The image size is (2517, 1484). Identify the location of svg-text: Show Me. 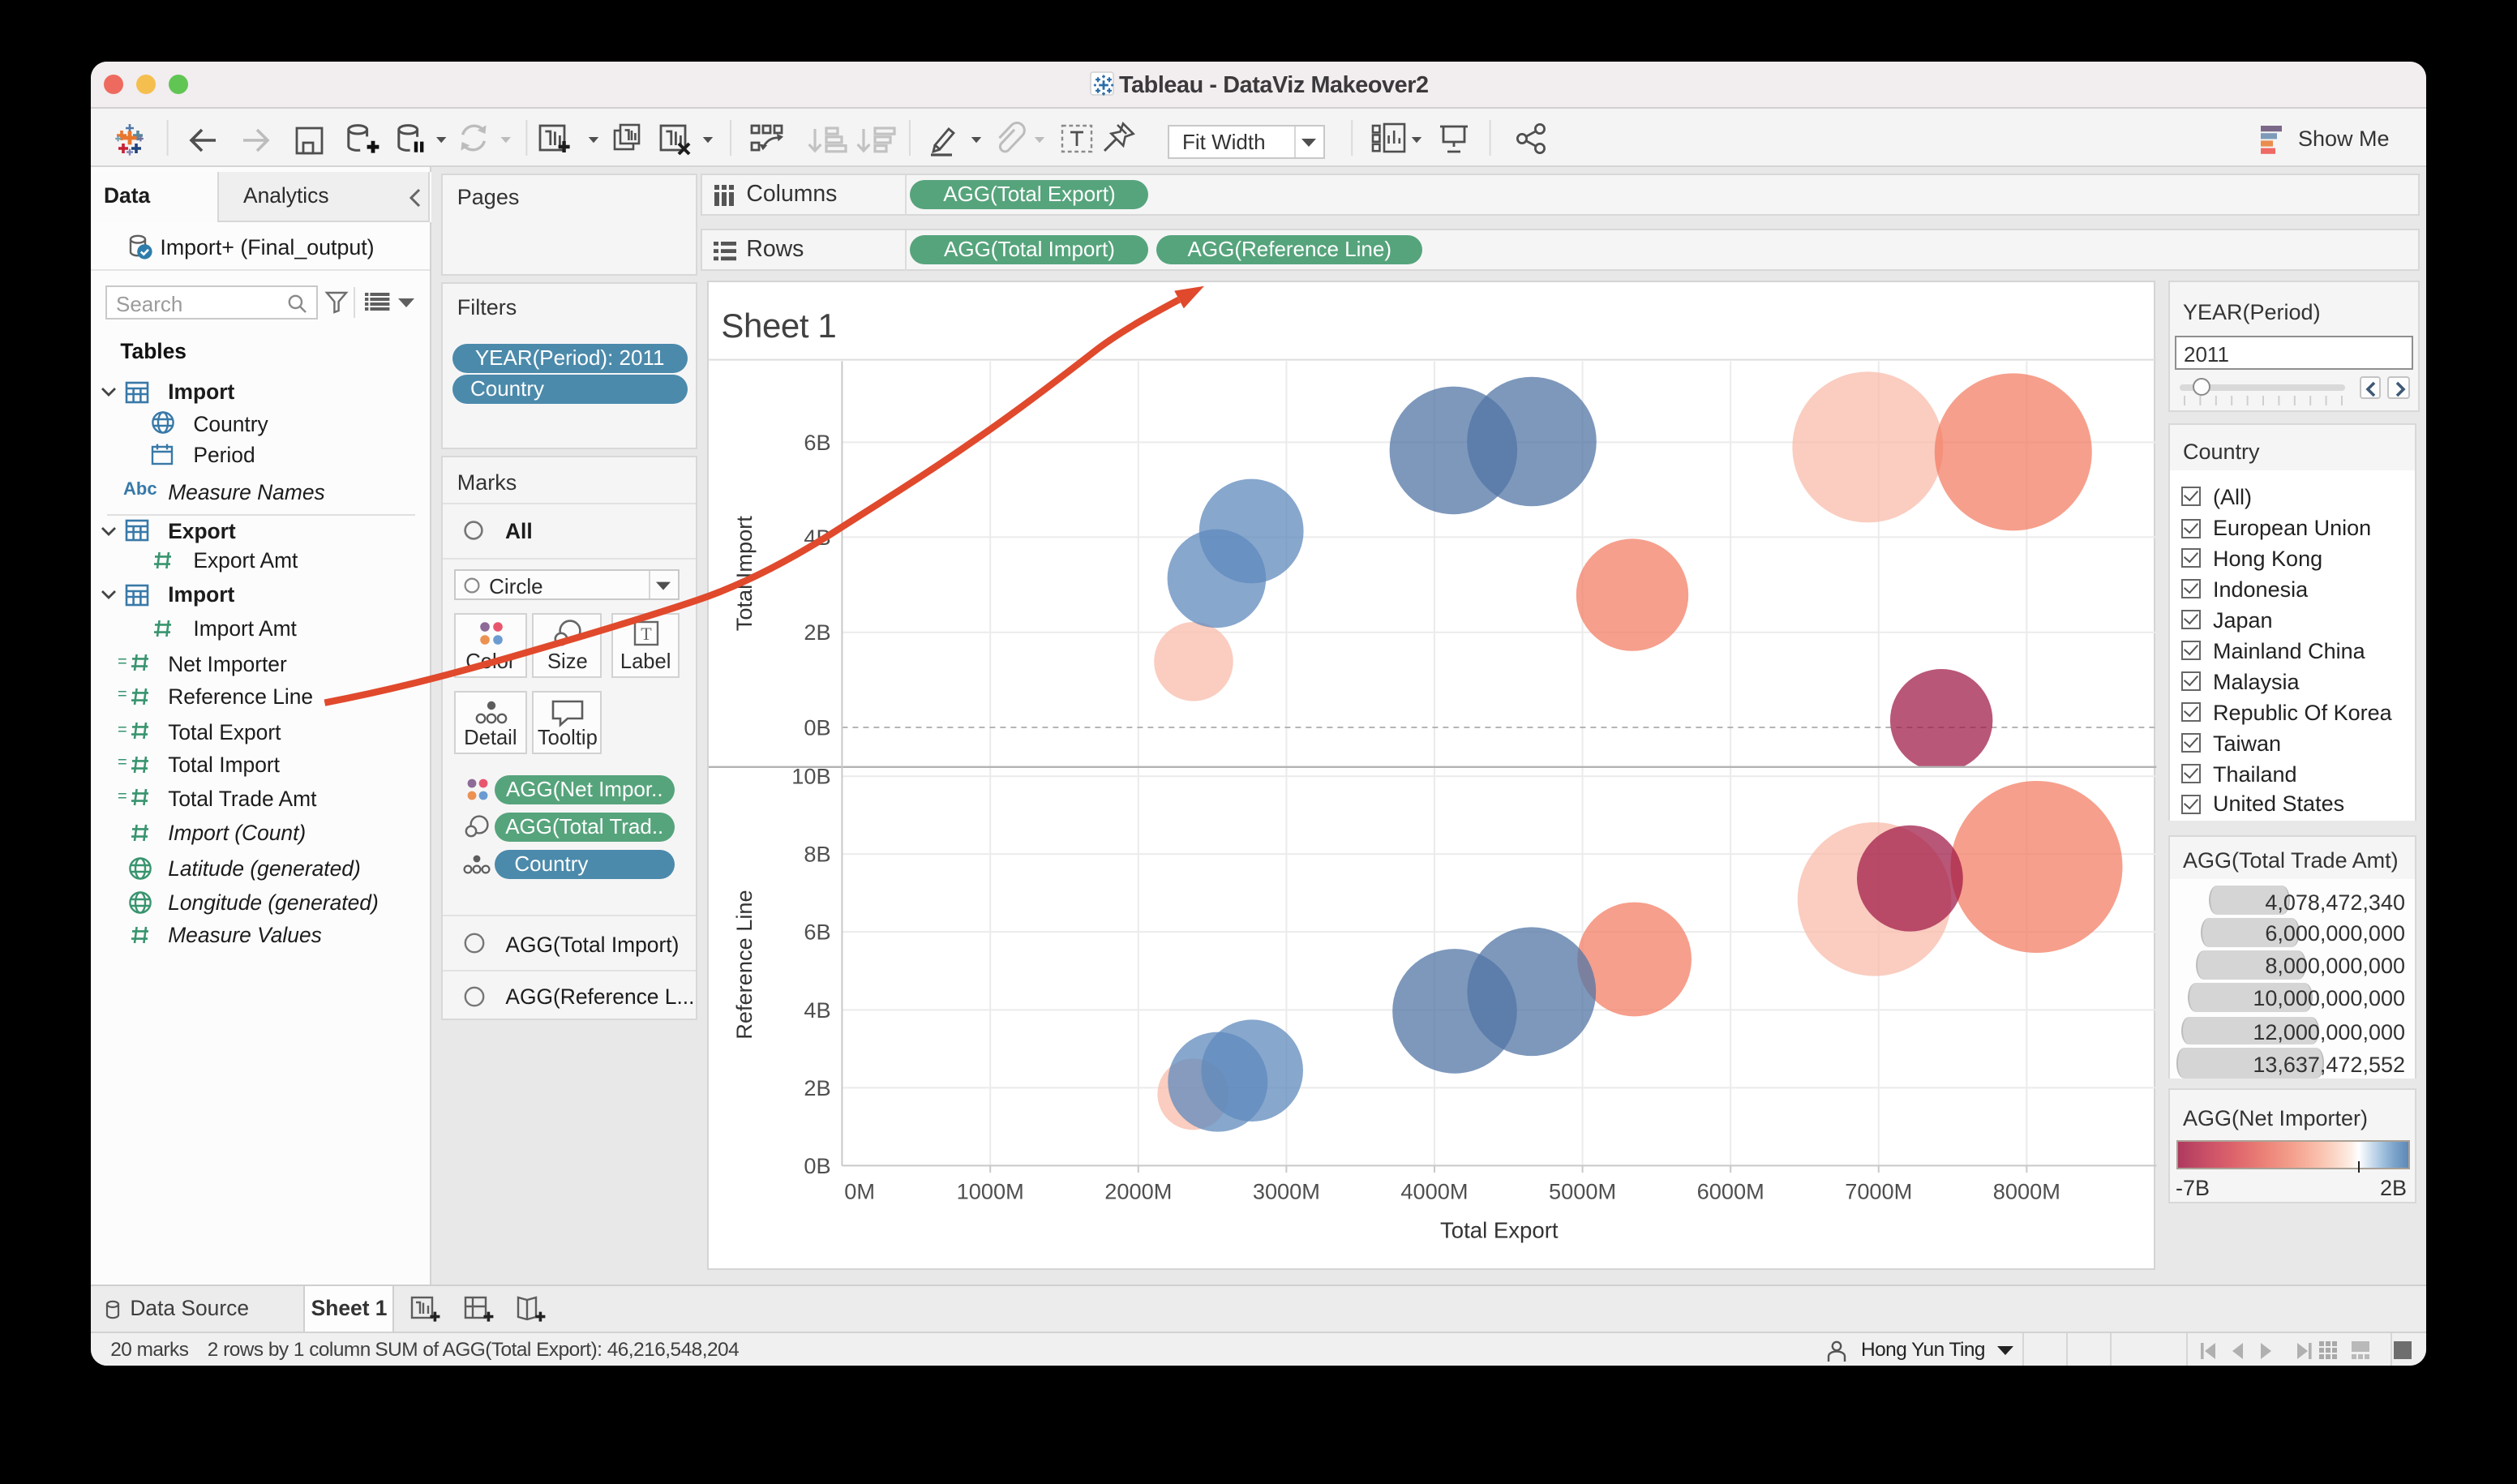
(2344, 138).